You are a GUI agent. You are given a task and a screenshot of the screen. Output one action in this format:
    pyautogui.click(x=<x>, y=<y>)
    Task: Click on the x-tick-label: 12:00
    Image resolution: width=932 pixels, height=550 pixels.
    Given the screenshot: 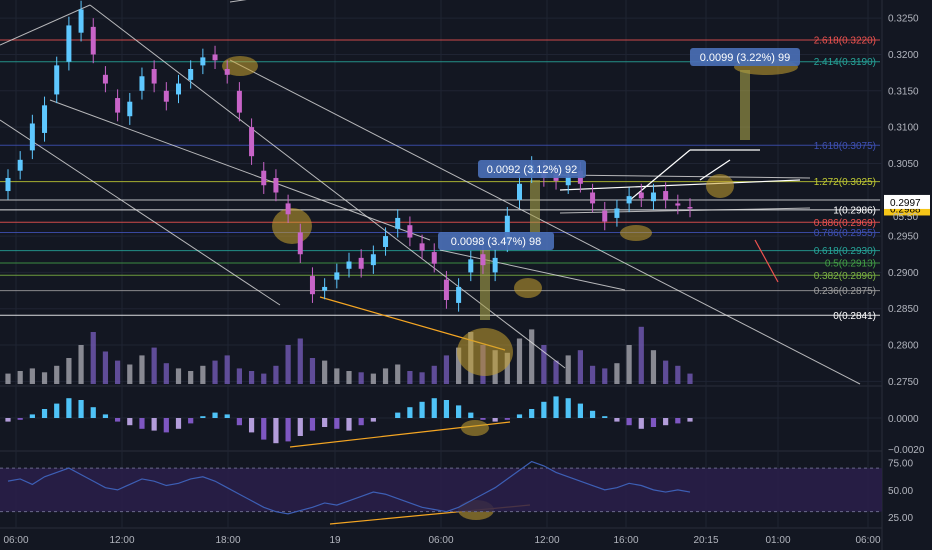 What is the action you would take?
    pyautogui.click(x=546, y=540)
    